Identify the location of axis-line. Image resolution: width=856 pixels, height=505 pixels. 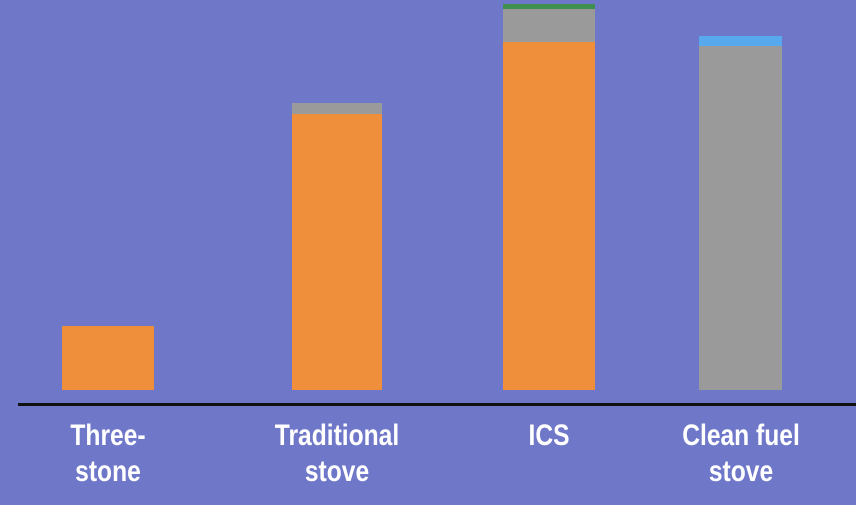
(437, 404).